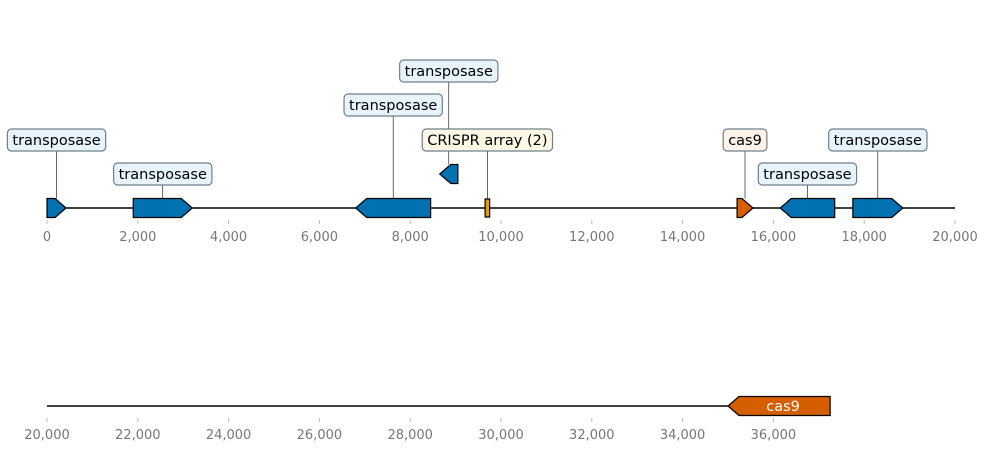  Describe the element at coordinates (592, 237) in the screenshot. I see `tick-label: 12,000` at that location.